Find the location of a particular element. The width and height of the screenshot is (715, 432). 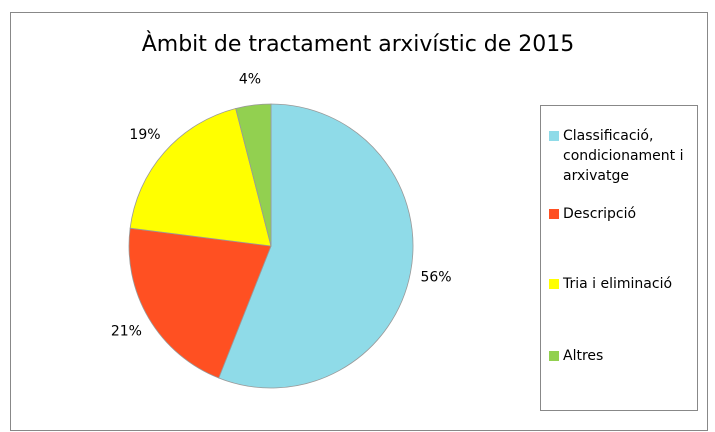

legend-item: Tria i eliminació is located at coordinates (623, 284).